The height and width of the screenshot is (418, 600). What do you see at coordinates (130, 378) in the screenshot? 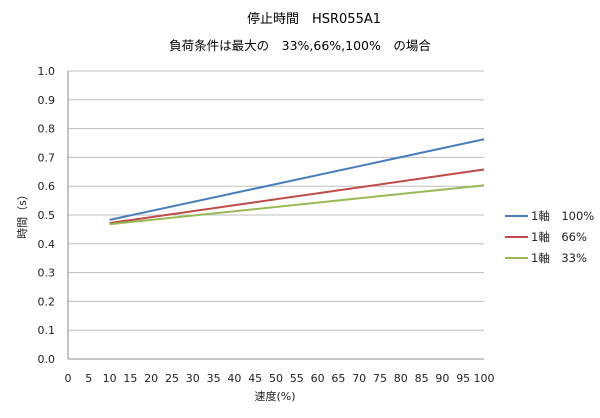
I see `x-tick-label: 15` at bounding box center [130, 378].